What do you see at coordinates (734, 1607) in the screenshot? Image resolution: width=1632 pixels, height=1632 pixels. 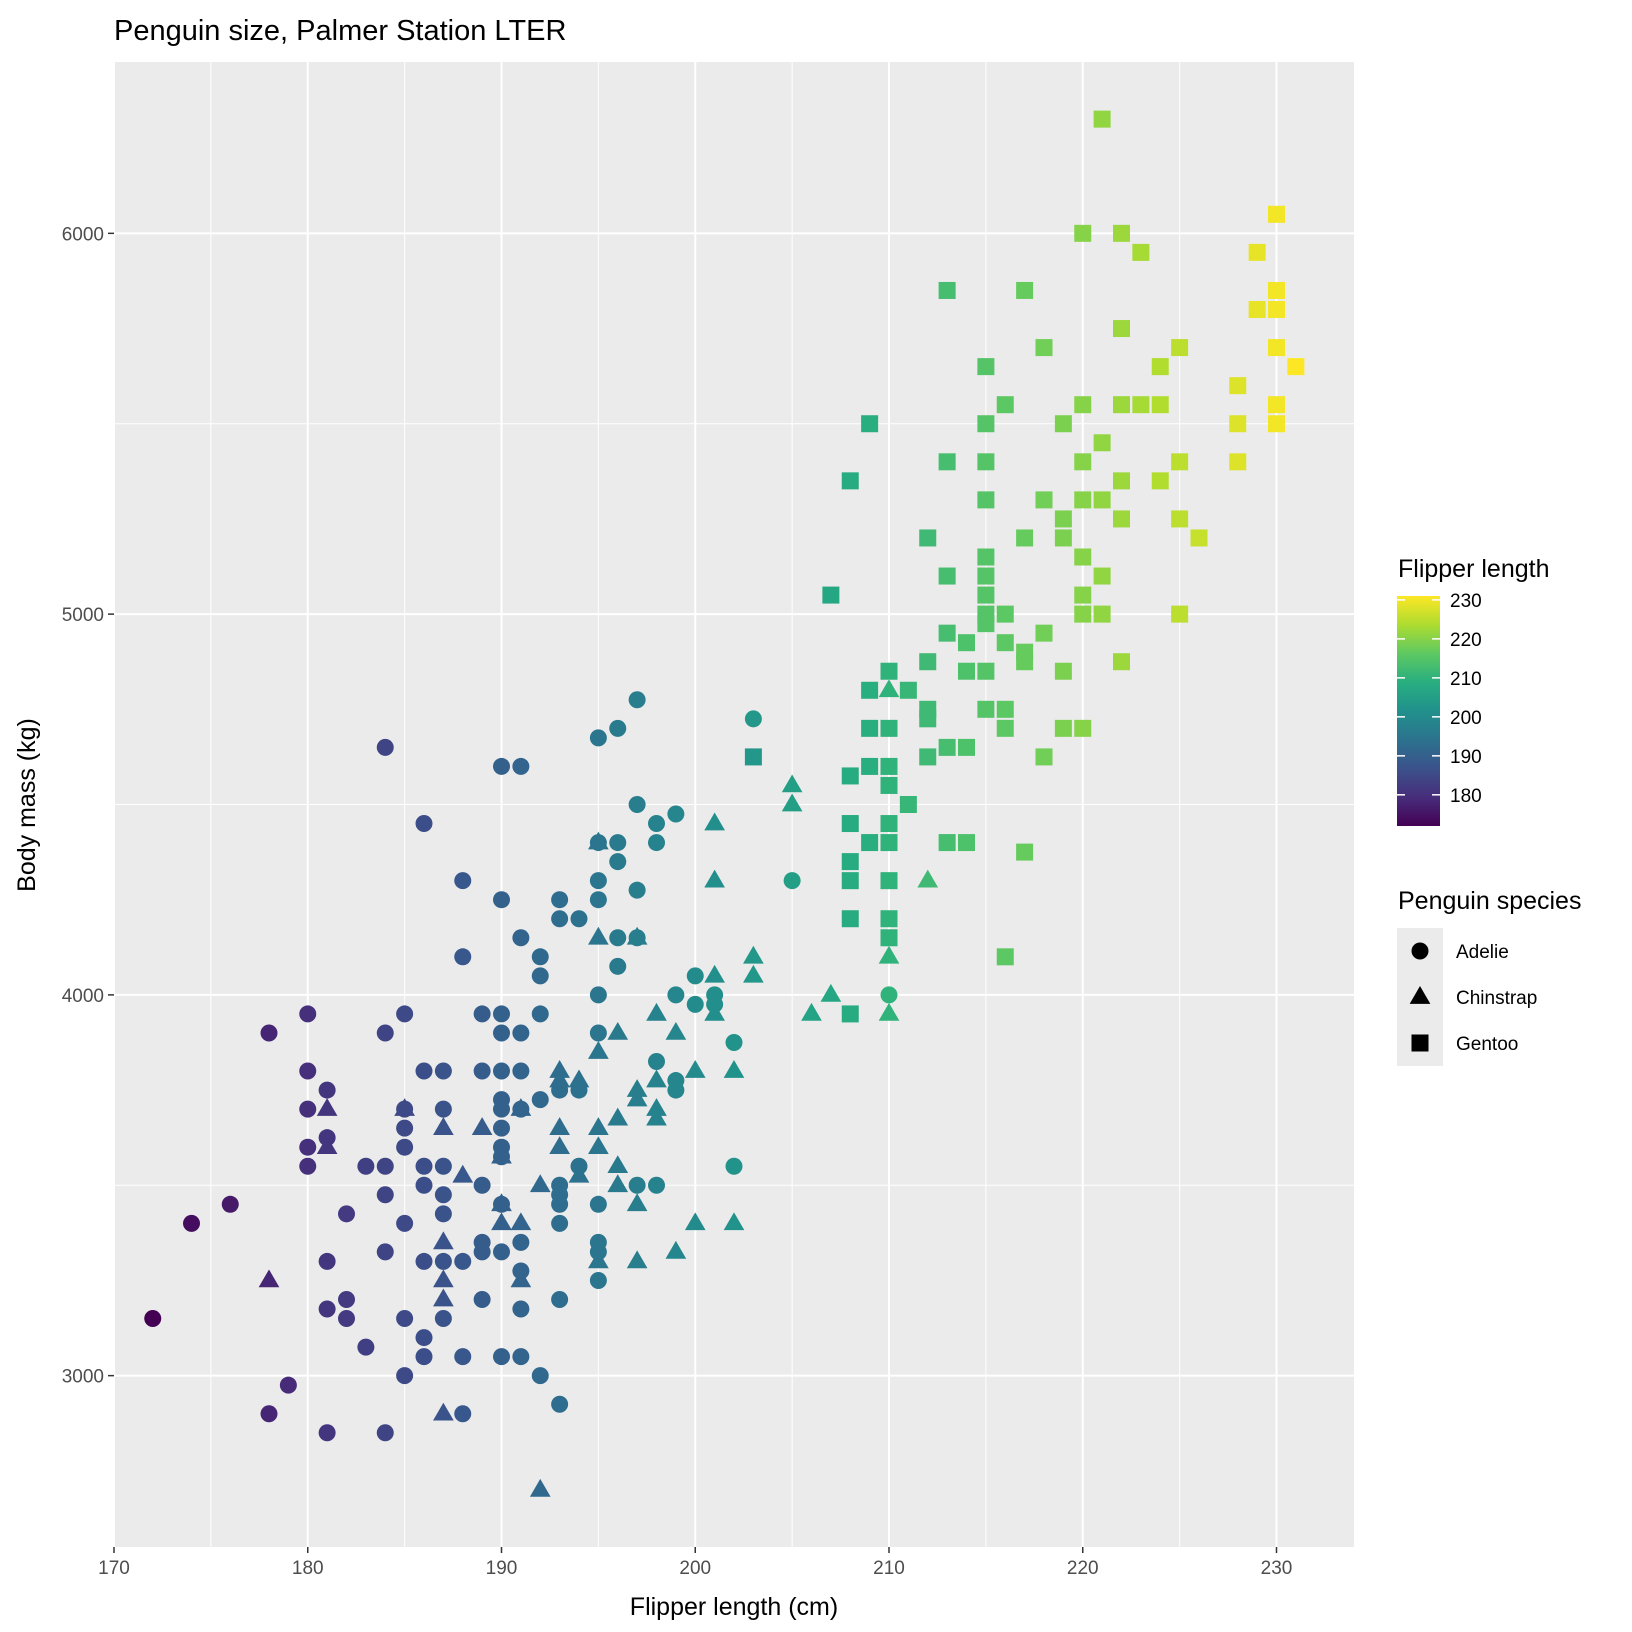 I see `x-axis-title: Flipper length (cm)` at bounding box center [734, 1607].